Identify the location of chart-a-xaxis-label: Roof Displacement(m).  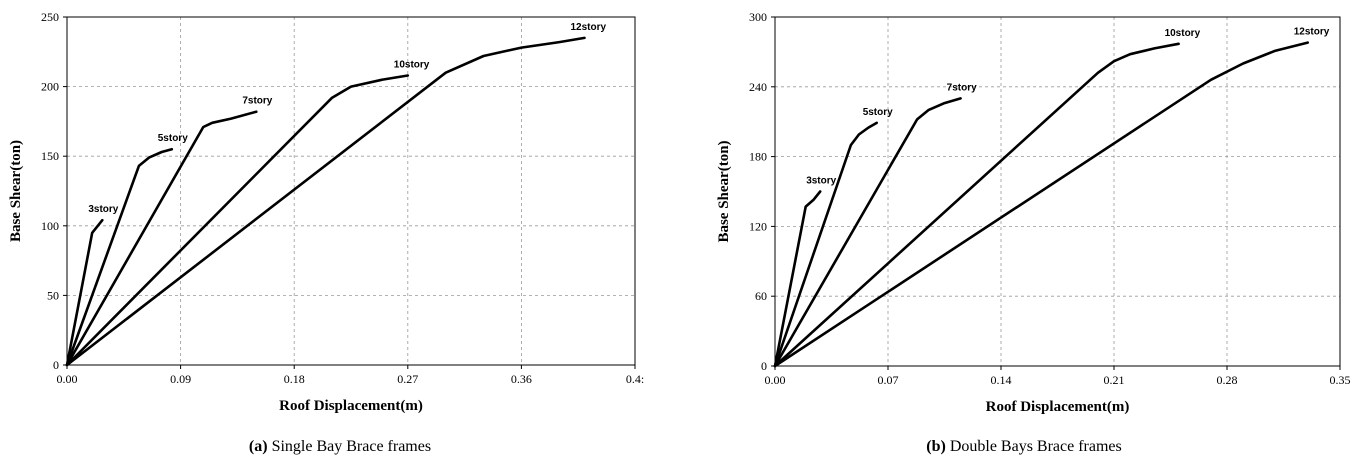
(351, 406).